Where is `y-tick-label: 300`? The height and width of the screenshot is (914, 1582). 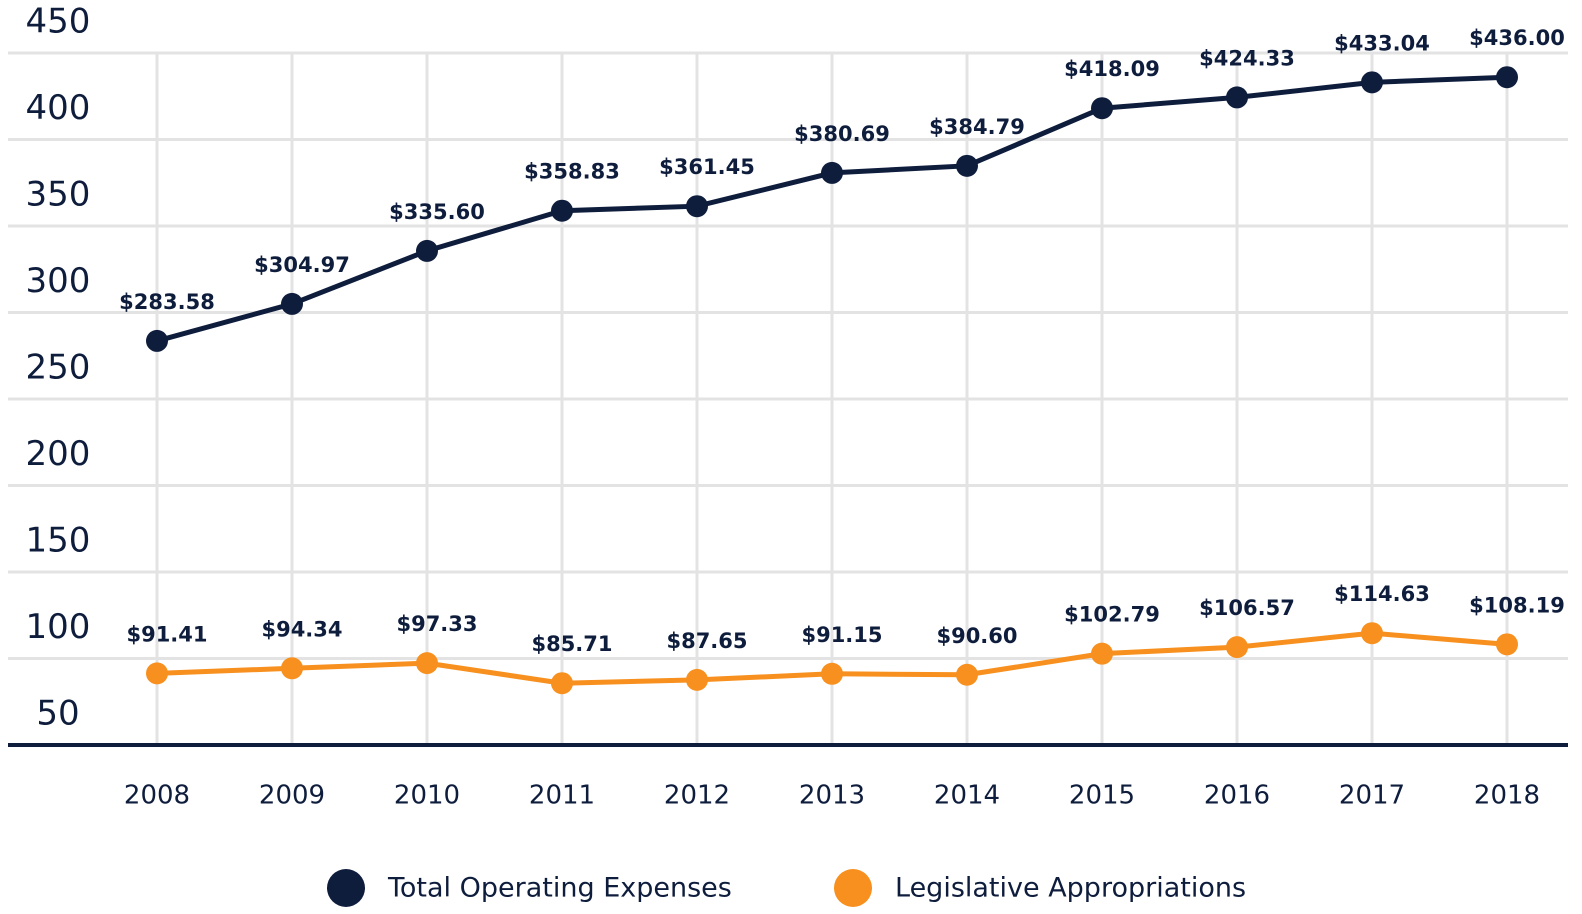 y-tick-label: 300 is located at coordinates (58, 281).